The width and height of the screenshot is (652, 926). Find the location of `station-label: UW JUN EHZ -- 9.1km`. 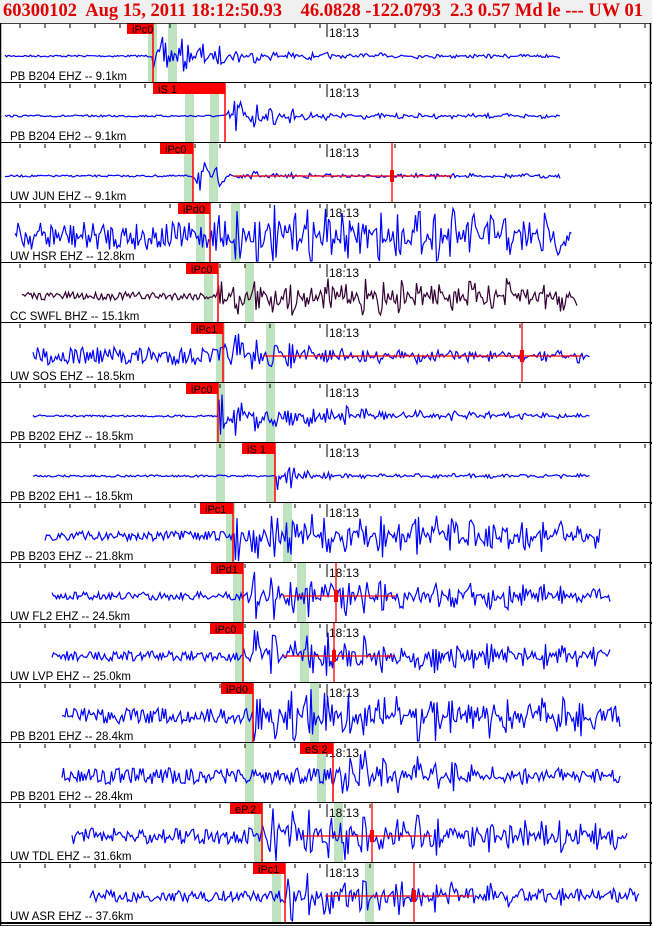

station-label: UW JUN EHZ -- 9.1km is located at coordinates (68, 197).